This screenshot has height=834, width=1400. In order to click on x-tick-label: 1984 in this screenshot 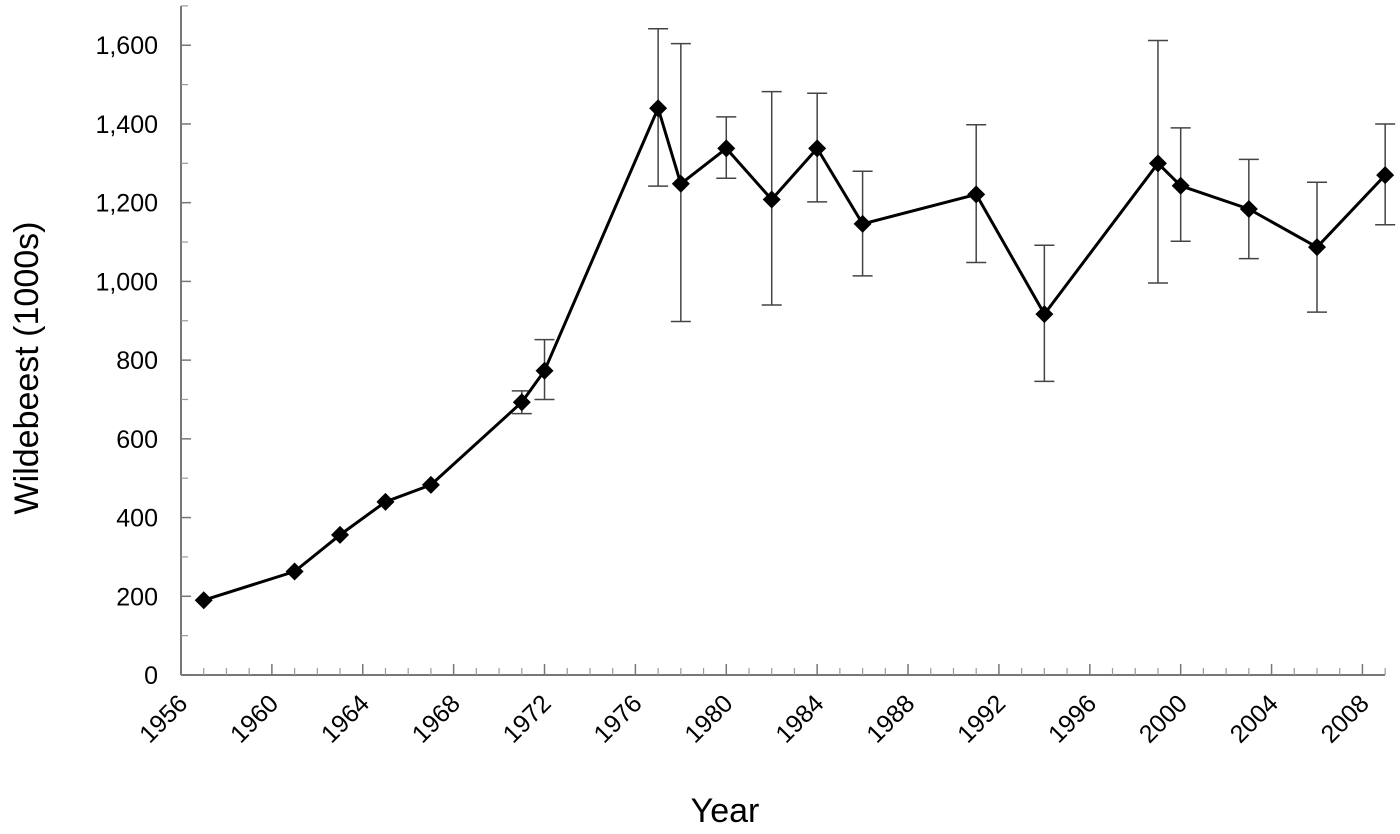, I will do `click(799, 718)`.